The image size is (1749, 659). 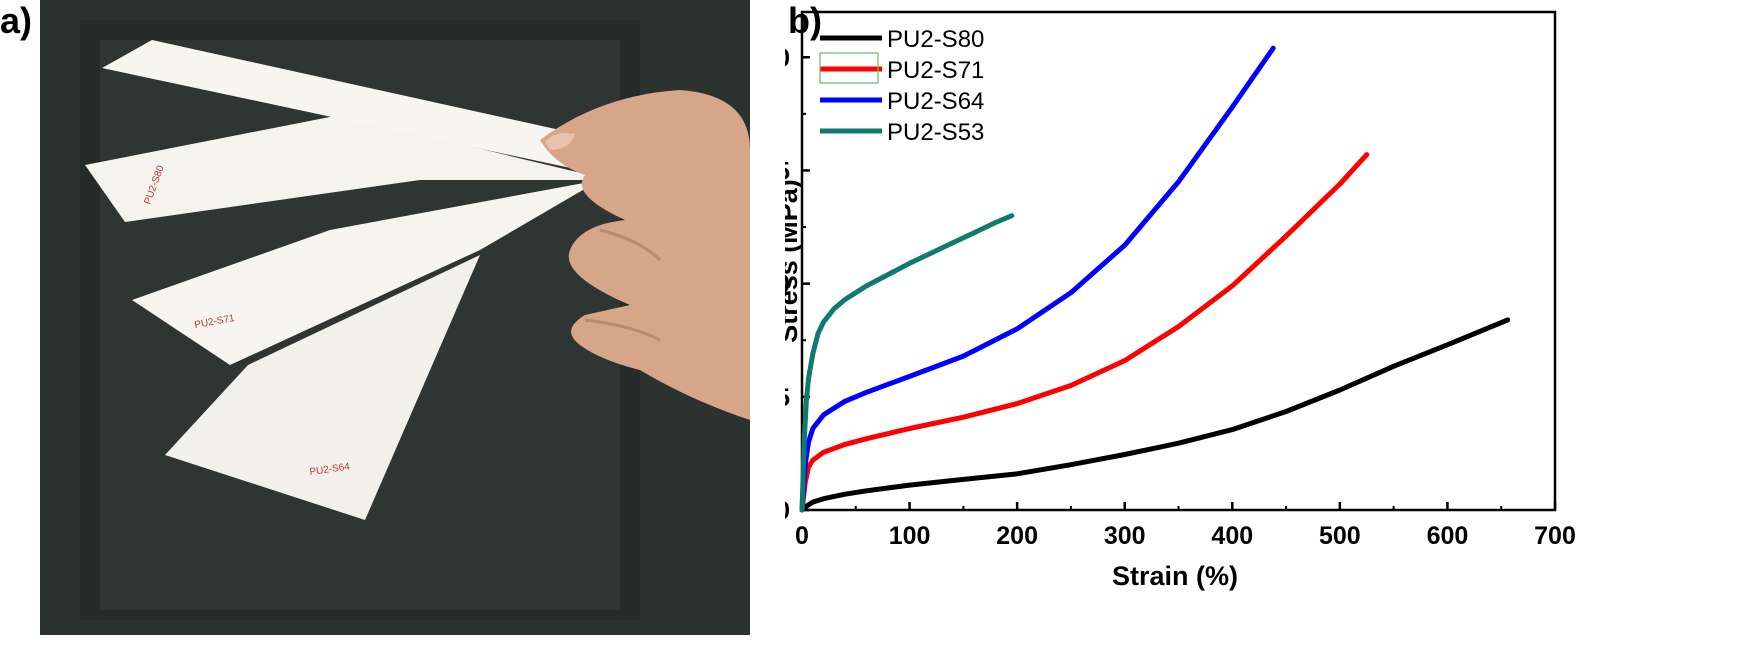 I want to click on hand-finger-shade, so click(x=622, y=330).